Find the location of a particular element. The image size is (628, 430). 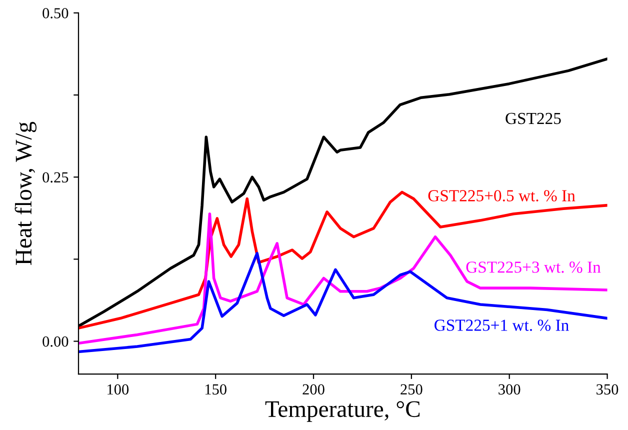

x-tick-label: 100 is located at coordinates (118, 389).